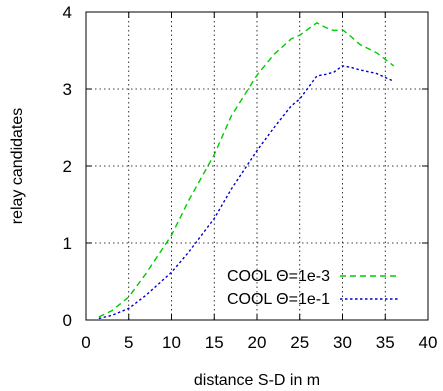 The image size is (443, 391). What do you see at coordinates (214, 342) in the screenshot?
I see `x-tick-label: 15` at bounding box center [214, 342].